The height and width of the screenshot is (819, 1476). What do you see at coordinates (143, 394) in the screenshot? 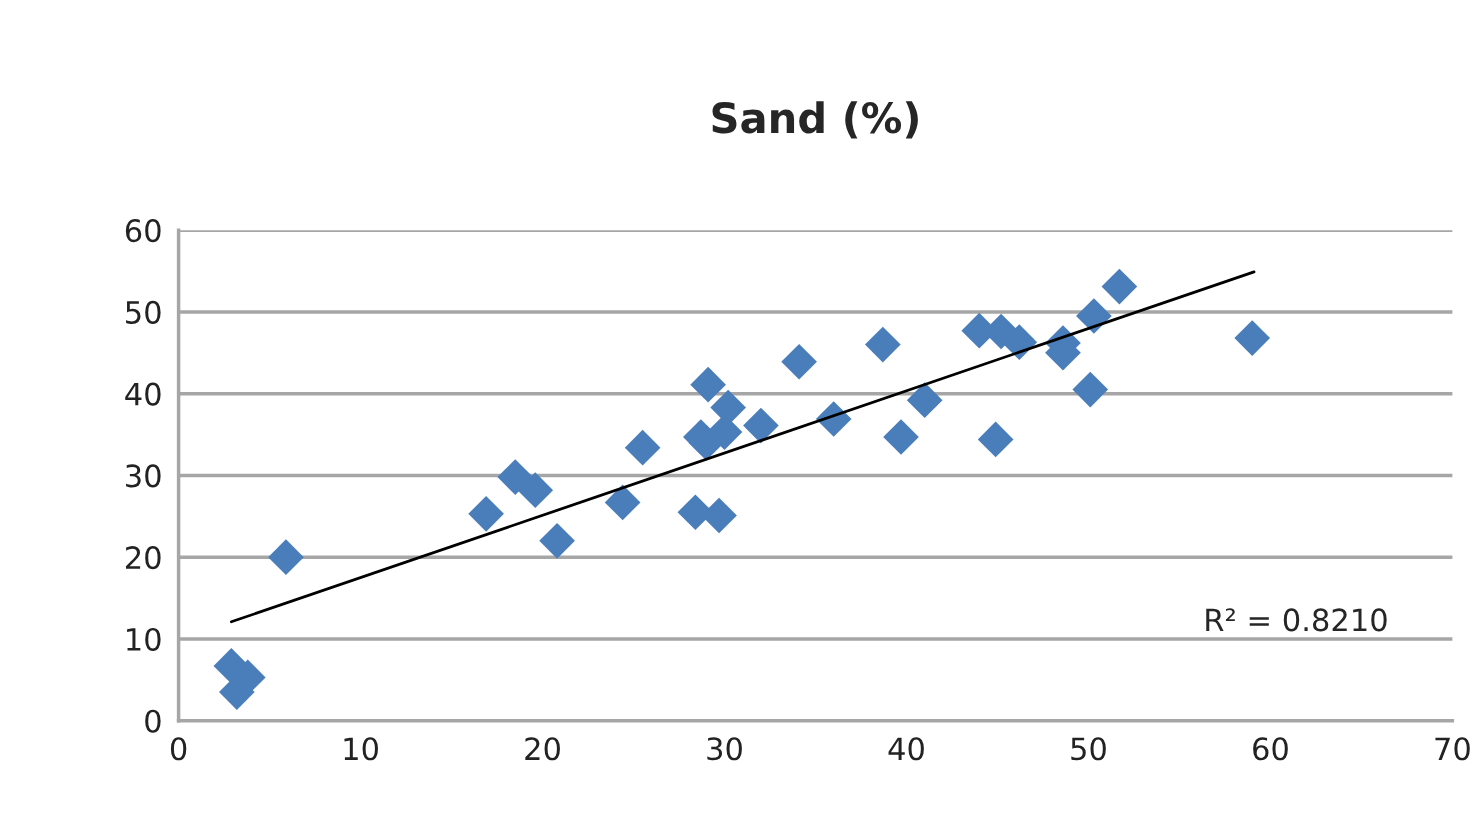
I see `y-tick-label: 40` at bounding box center [143, 394].